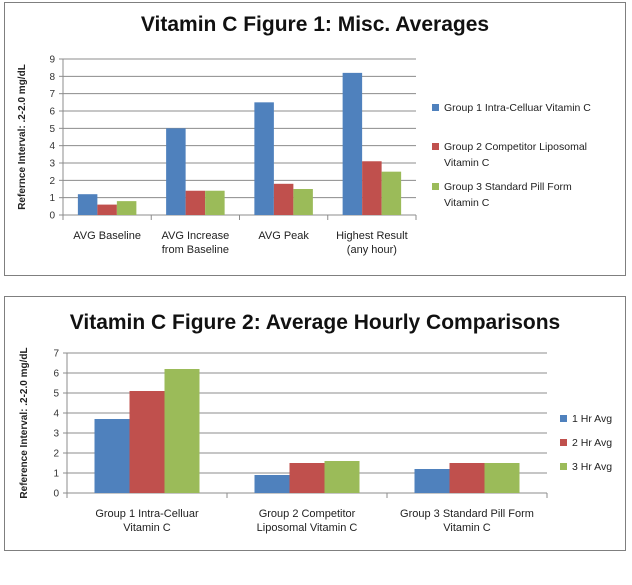 This screenshot has height=585, width=632. I want to click on legend-label: 3 Hr Avg, so click(592, 467).